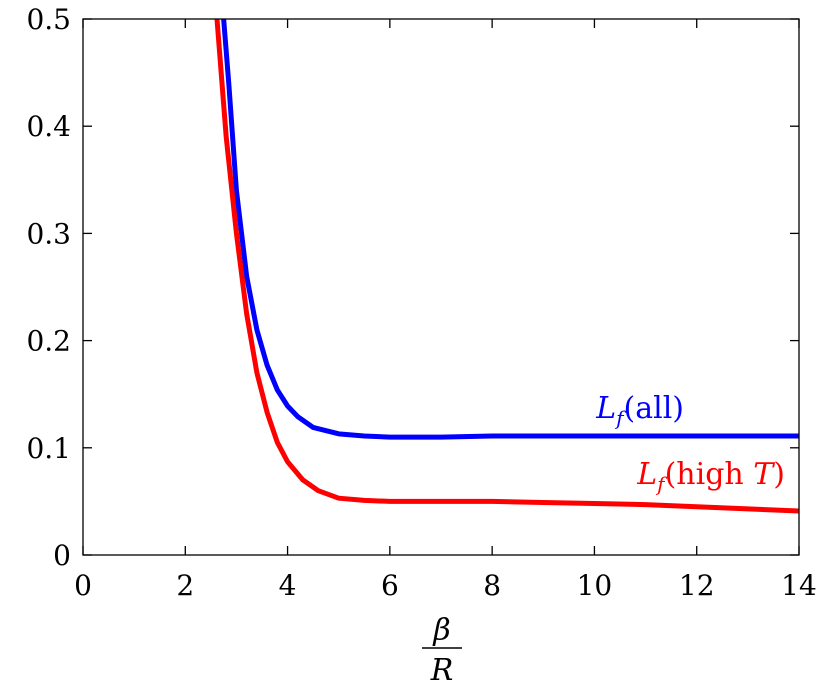  I want to click on x-tick-label: 4, so click(288, 585).